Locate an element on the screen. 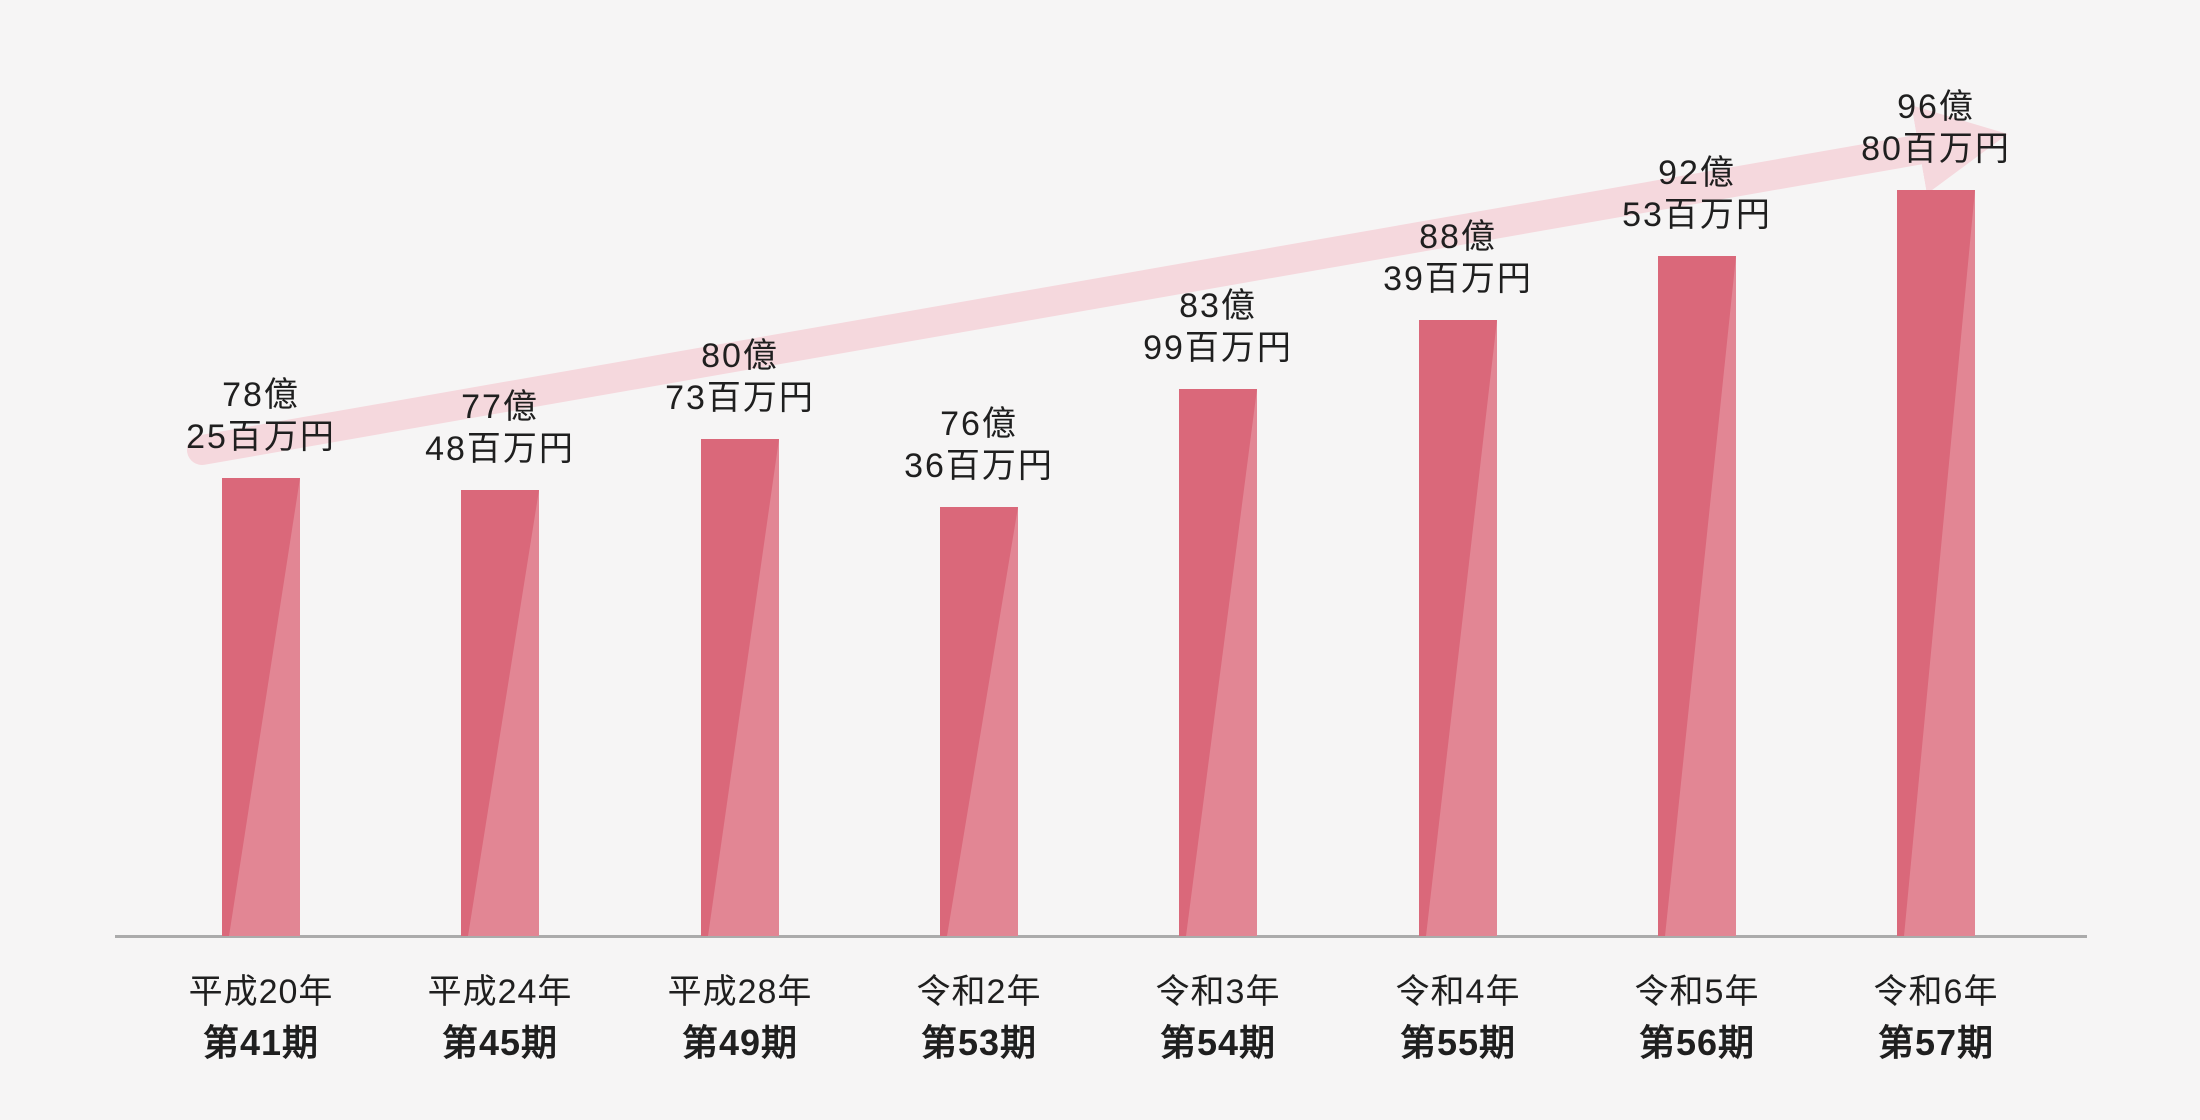  bar-value-label: 77億 48百万円 is located at coordinates (500, 428).